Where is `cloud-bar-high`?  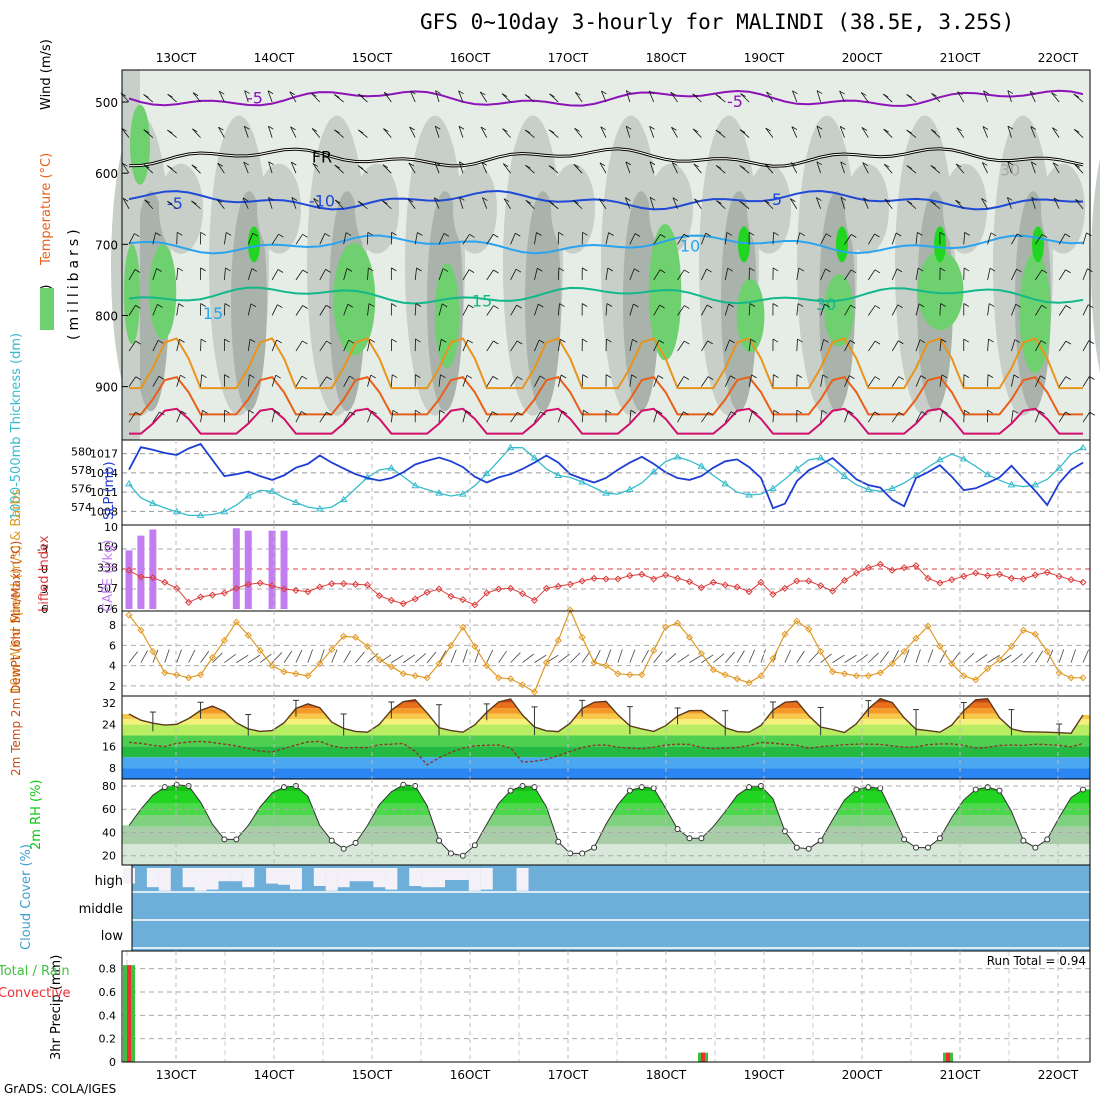
cloud-bar-high is located at coordinates (272, 876).